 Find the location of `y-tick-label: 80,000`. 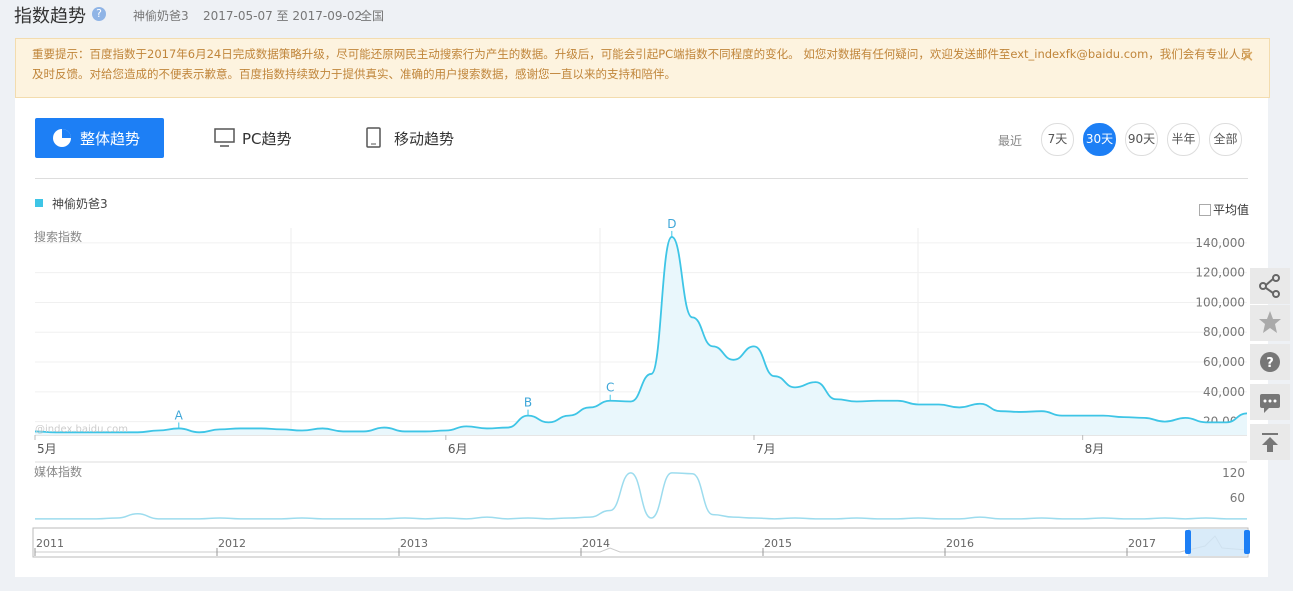

y-tick-label: 80,000 is located at coordinates (1224, 332).